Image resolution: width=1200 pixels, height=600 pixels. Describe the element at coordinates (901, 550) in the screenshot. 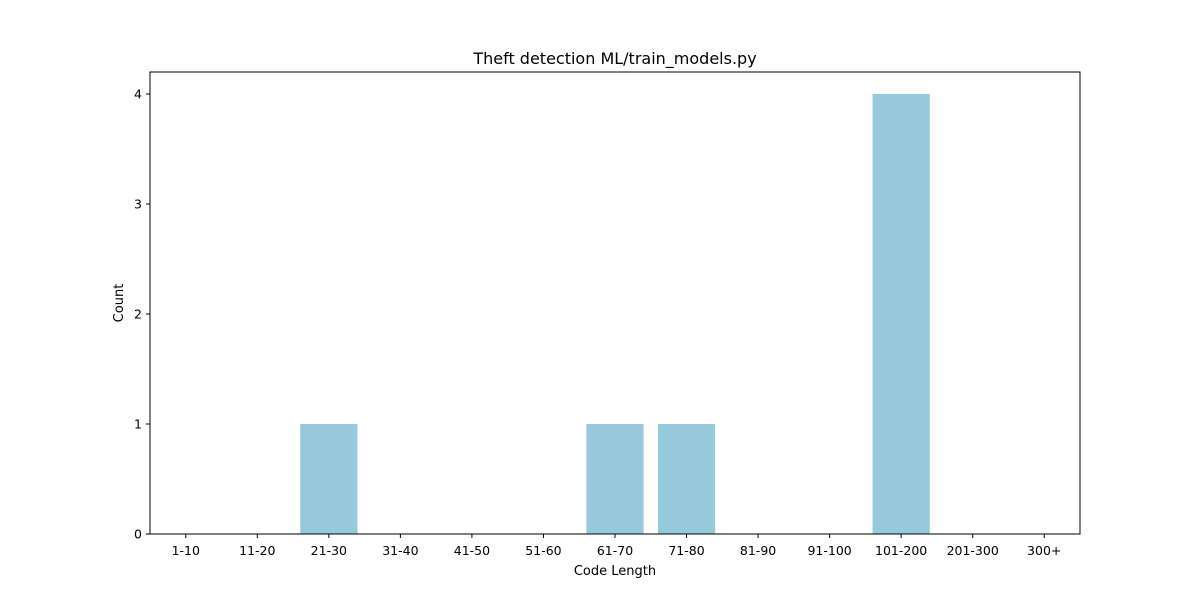

I see `x-tick-label: 101-200` at that location.